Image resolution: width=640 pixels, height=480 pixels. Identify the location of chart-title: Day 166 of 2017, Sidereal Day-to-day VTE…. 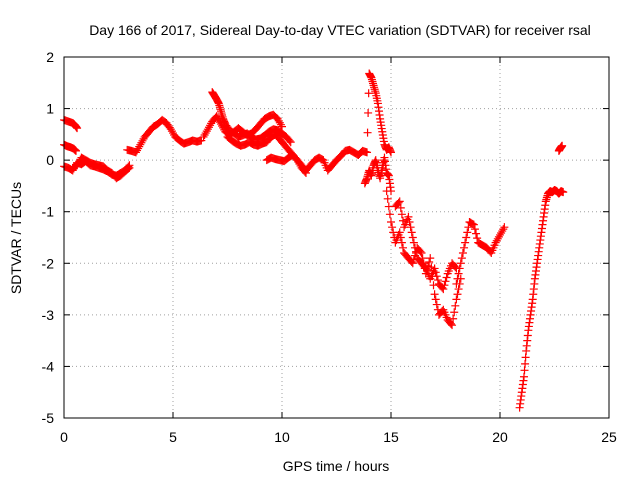
(340, 30).